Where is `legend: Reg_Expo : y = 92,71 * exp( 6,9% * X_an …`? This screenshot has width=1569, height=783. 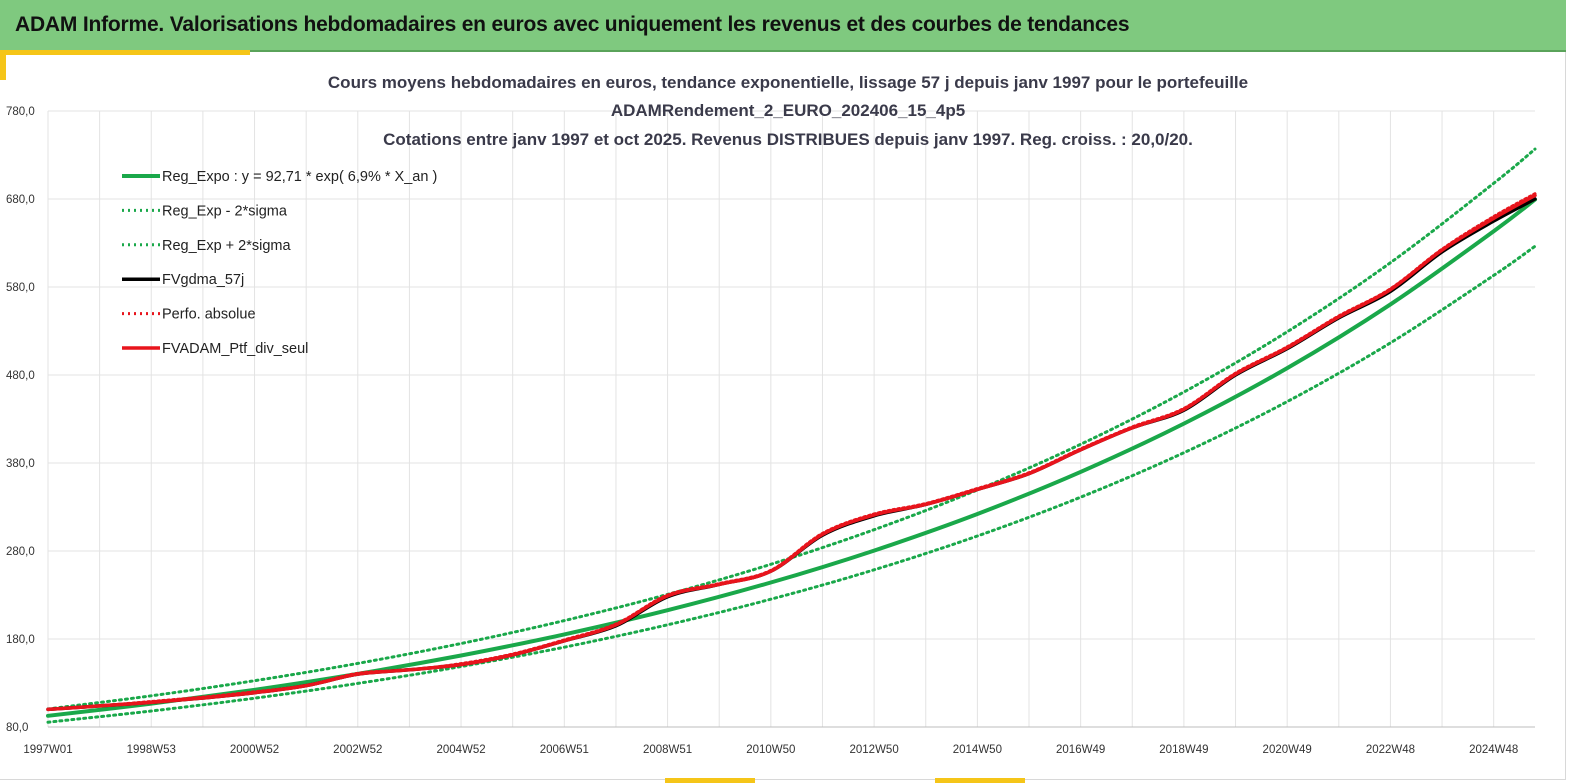
legend: Reg_Expo : y = 92,71 * exp( 6,9% * X_an … is located at coordinates (279, 263).